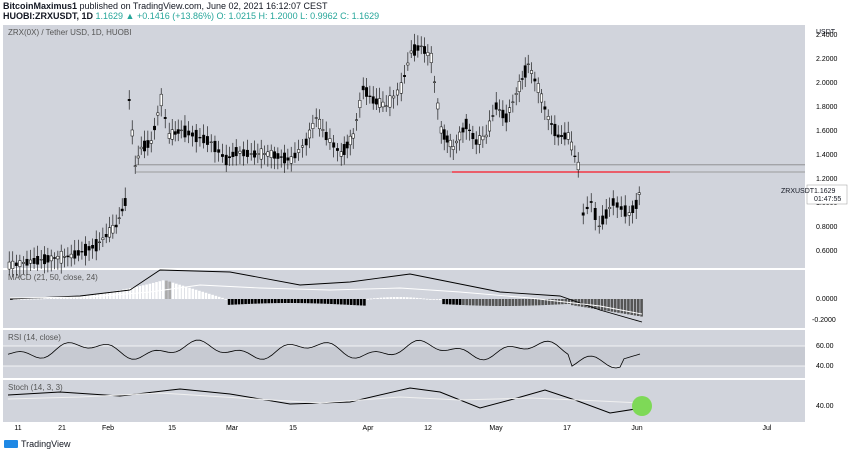 The height and width of the screenshot is (453, 850). Describe the element at coordinates (40, 6) in the screenshot. I see `publisher-name: BitcoinMaximus1` at that location.